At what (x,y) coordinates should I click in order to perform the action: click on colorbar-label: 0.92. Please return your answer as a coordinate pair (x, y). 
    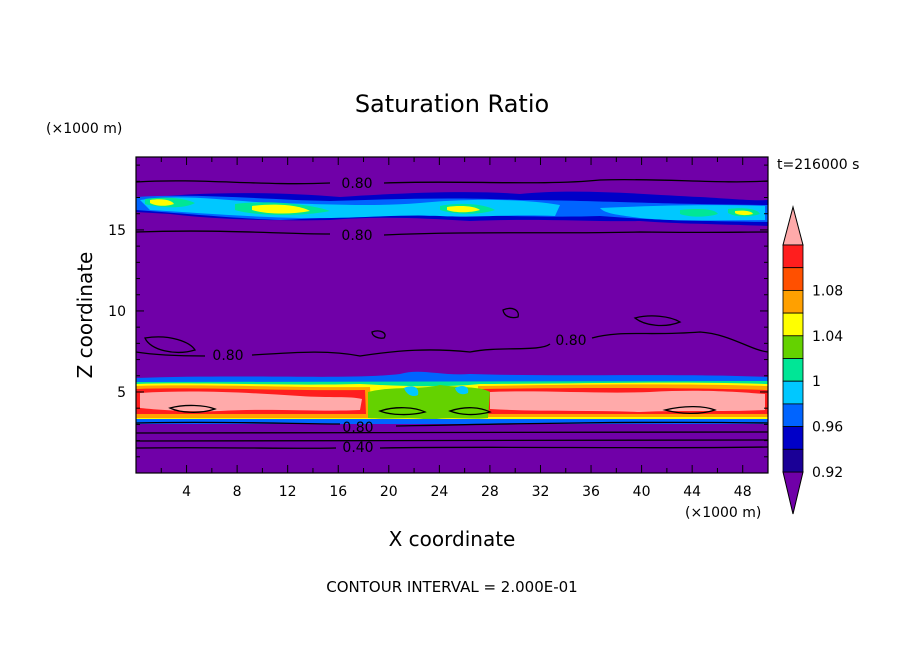
    Looking at the image, I should click on (827, 473).